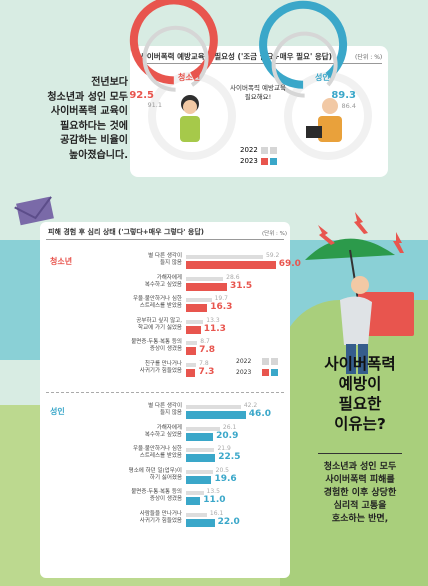 The width and height of the screenshot is (428, 586). What do you see at coordinates (227, 435) in the screenshot?
I see `value-2023: 20.9` at bounding box center [227, 435].